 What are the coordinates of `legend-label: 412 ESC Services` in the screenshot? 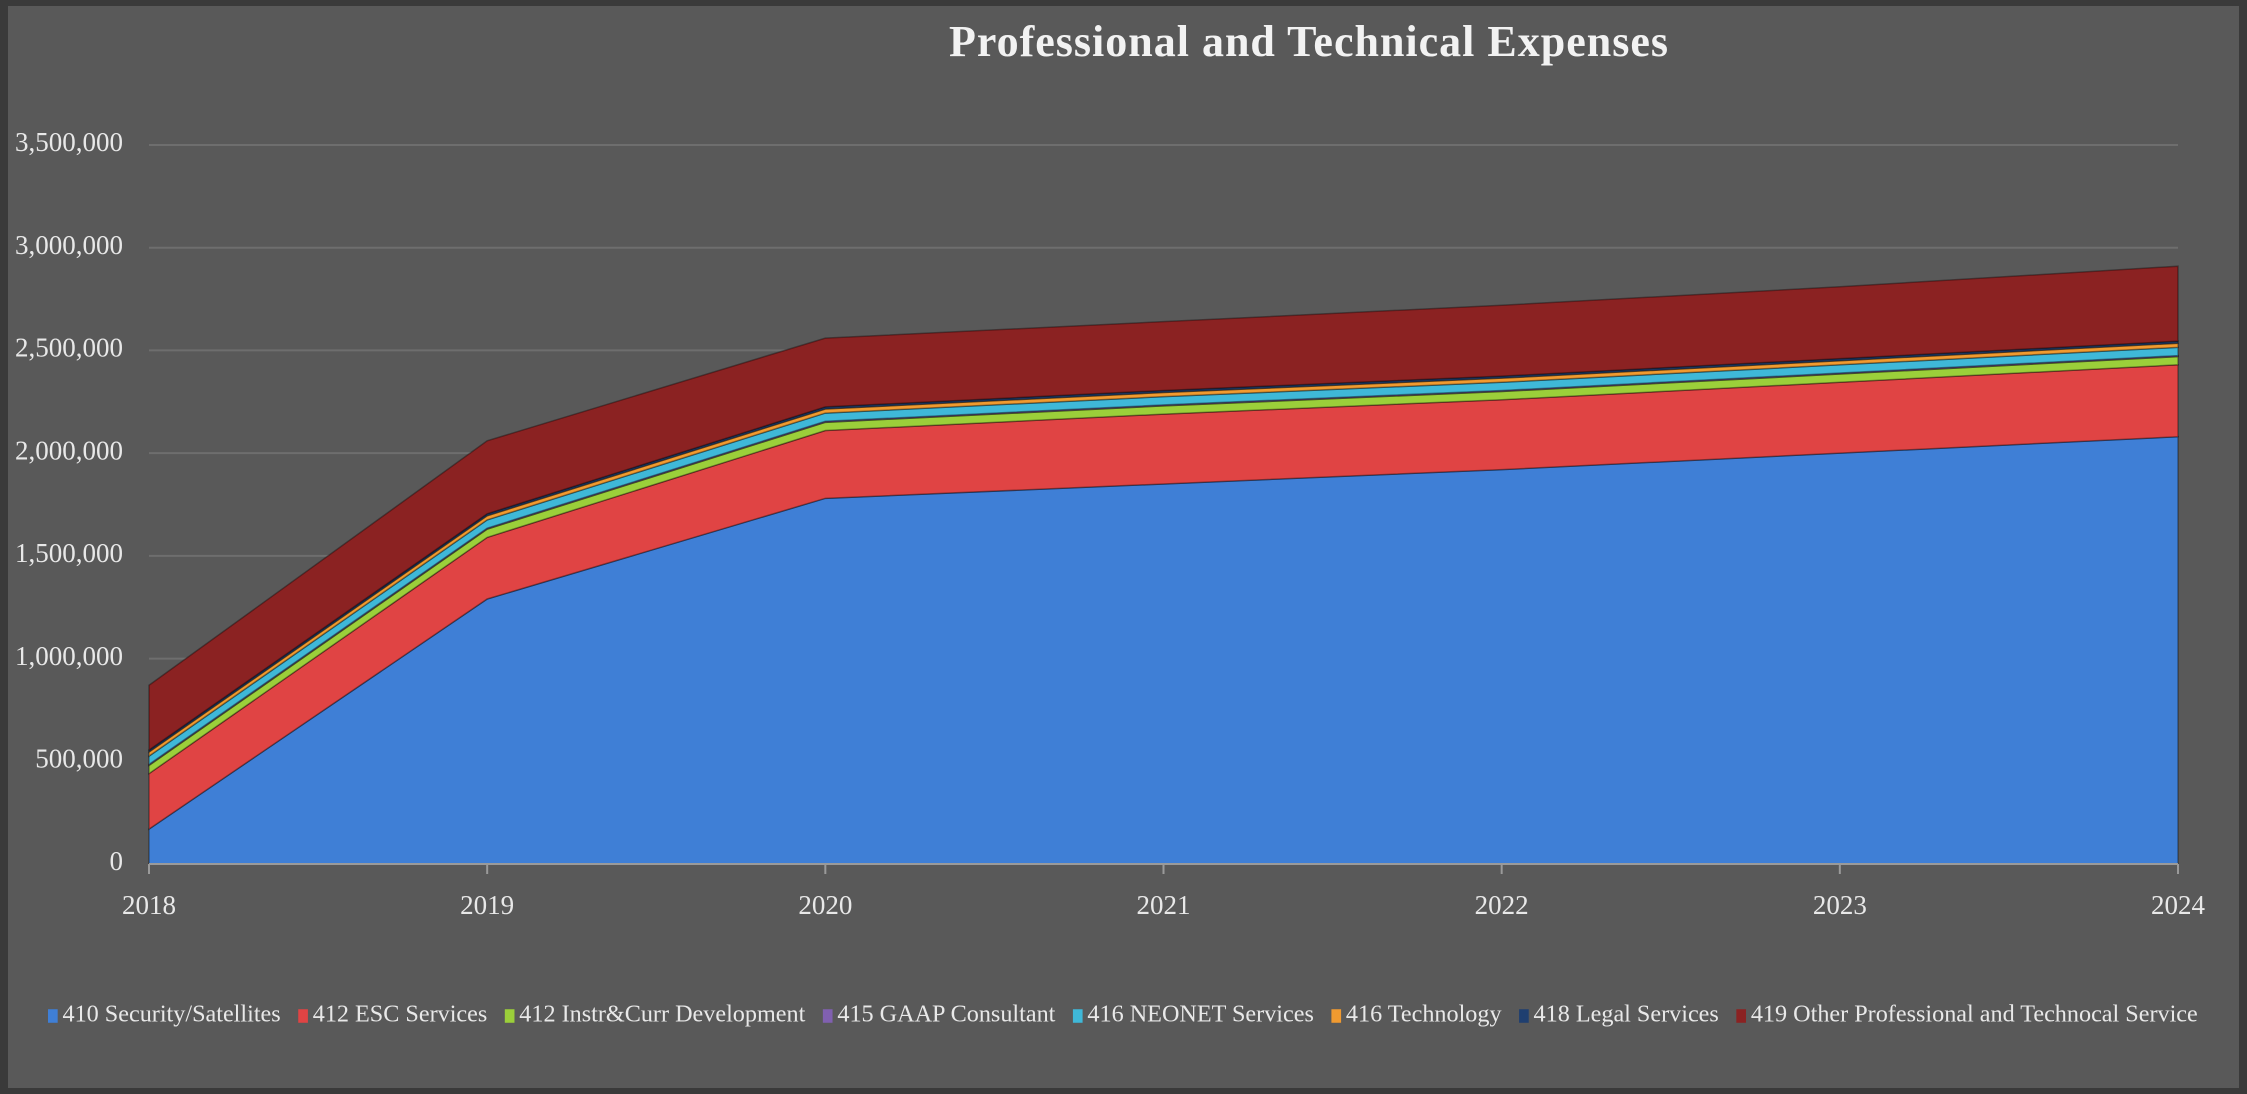 It's located at (400, 1014).